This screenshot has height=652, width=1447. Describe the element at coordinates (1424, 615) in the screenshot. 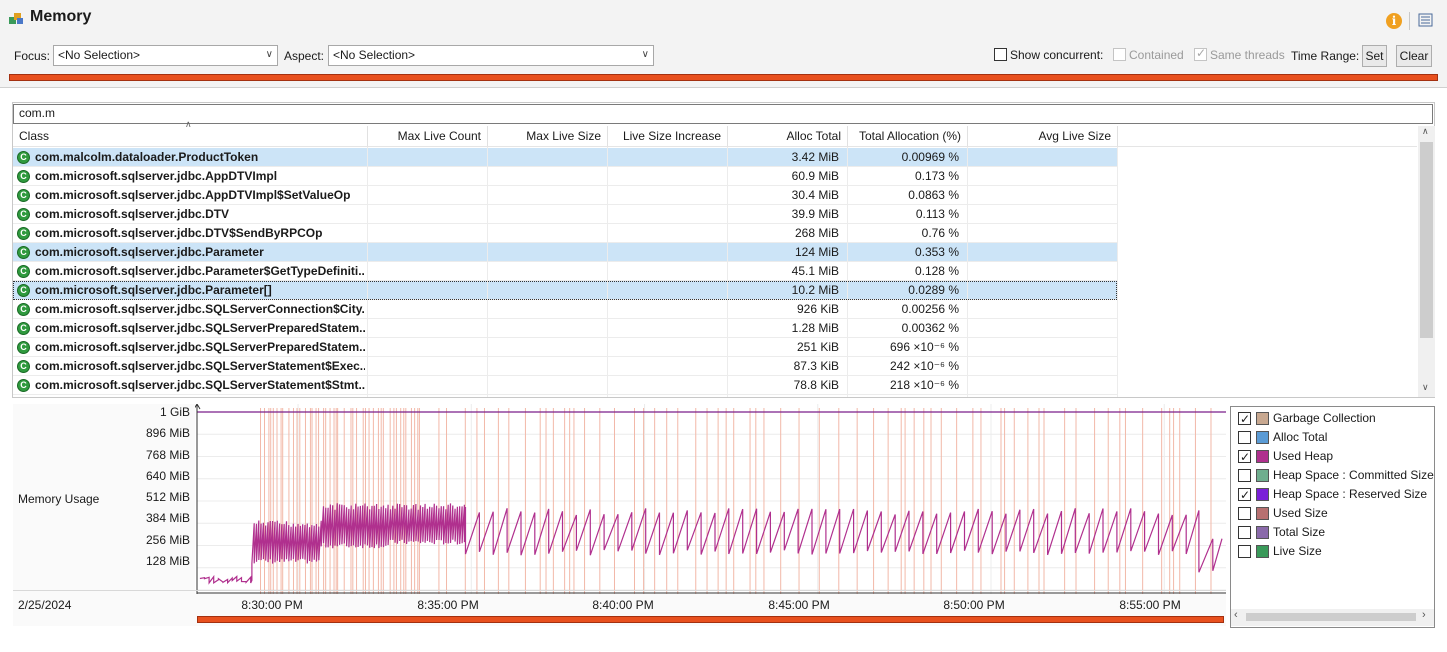

I see `scroll-right-icon: ›` at that location.